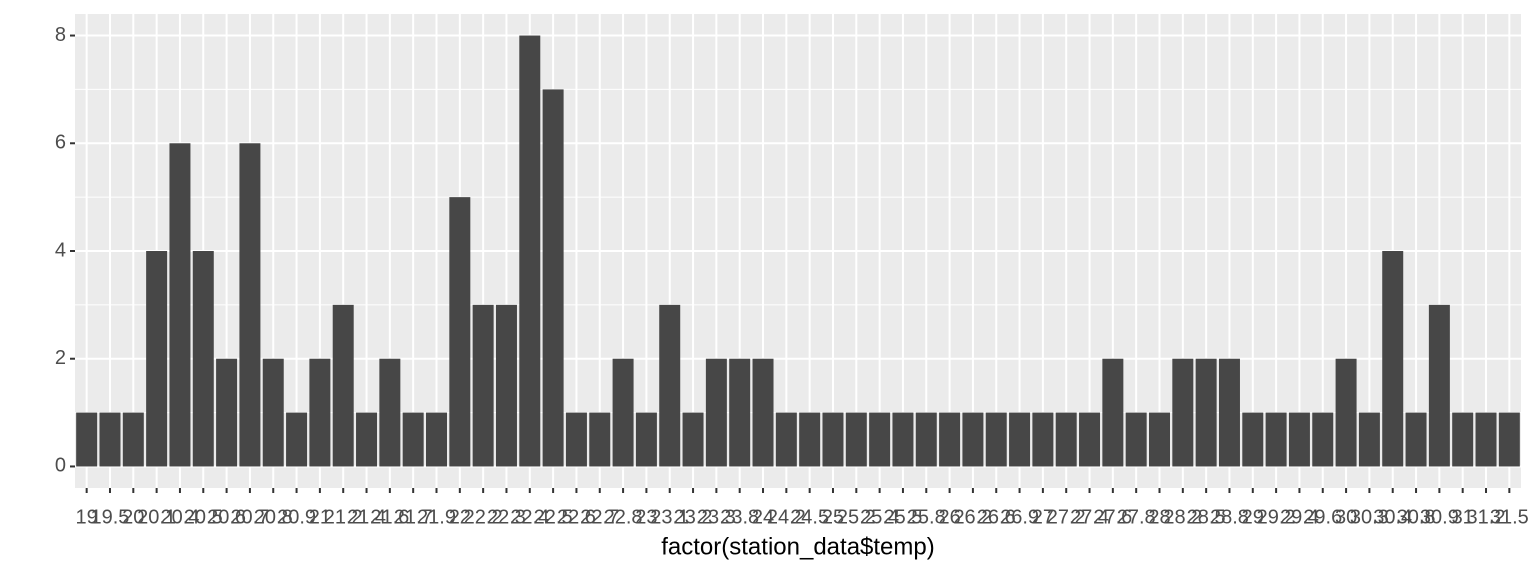  Describe the element at coordinates (599, 517) in the screenshot. I see `x-tick-label: 22.7` at that location.